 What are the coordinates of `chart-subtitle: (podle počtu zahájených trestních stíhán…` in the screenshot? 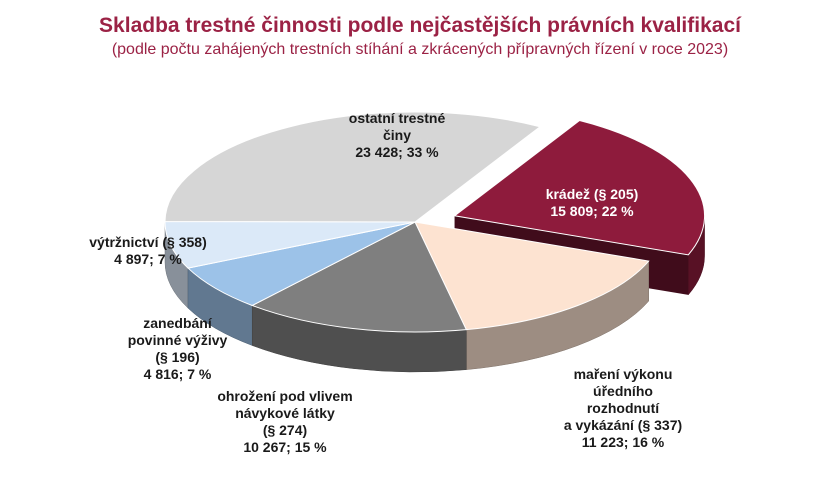 It's located at (420, 49).